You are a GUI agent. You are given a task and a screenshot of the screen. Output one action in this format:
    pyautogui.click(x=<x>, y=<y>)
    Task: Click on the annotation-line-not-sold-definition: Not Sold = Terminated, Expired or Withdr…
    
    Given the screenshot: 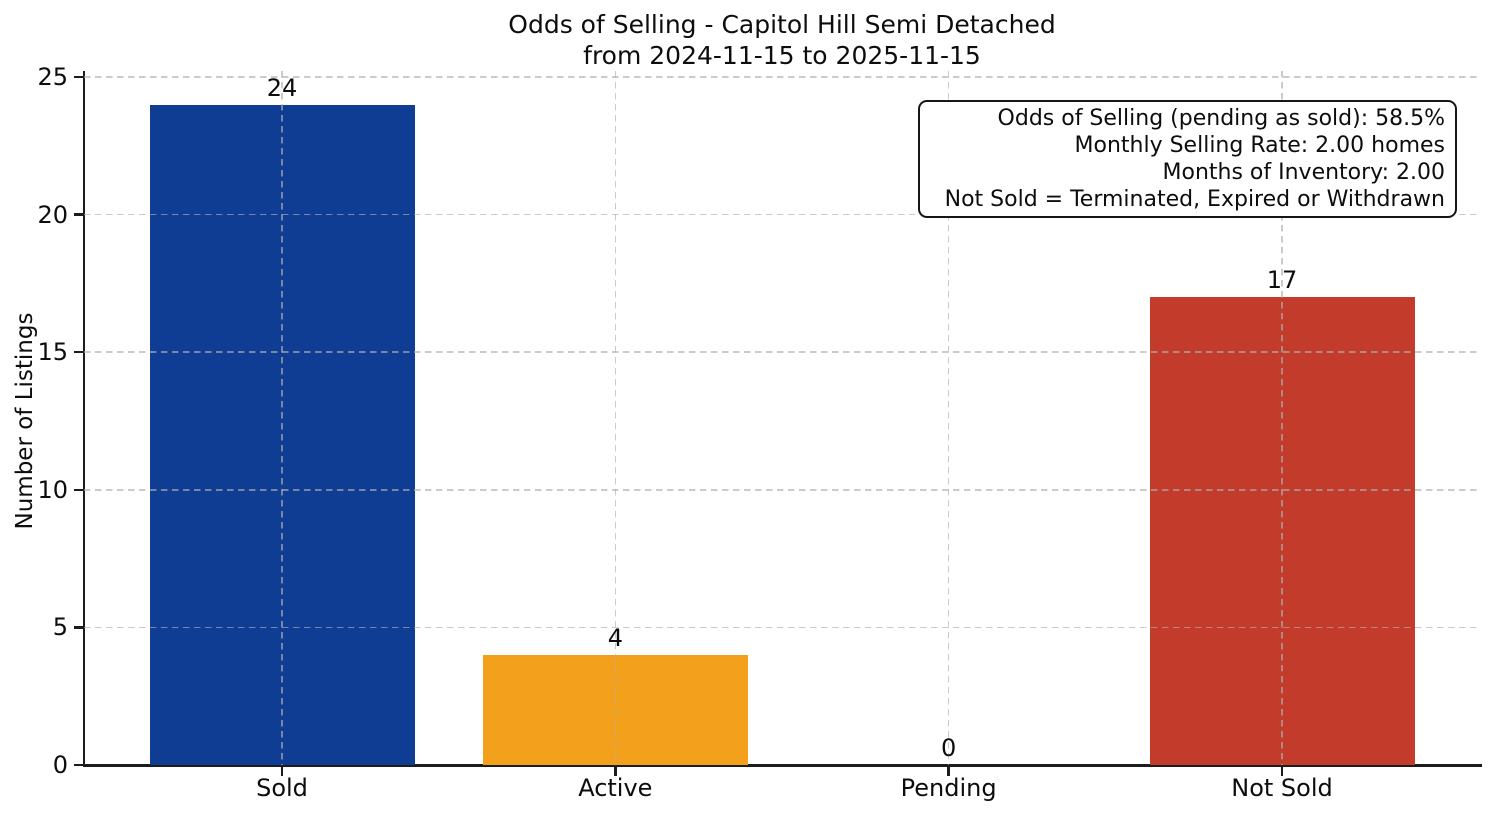 What is the action you would take?
    pyautogui.click(x=1194, y=199)
    